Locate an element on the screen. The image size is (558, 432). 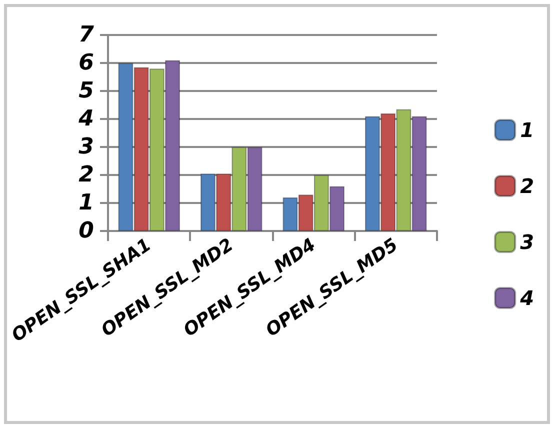
y-tick-label: 3 is located at coordinates (86, 147).